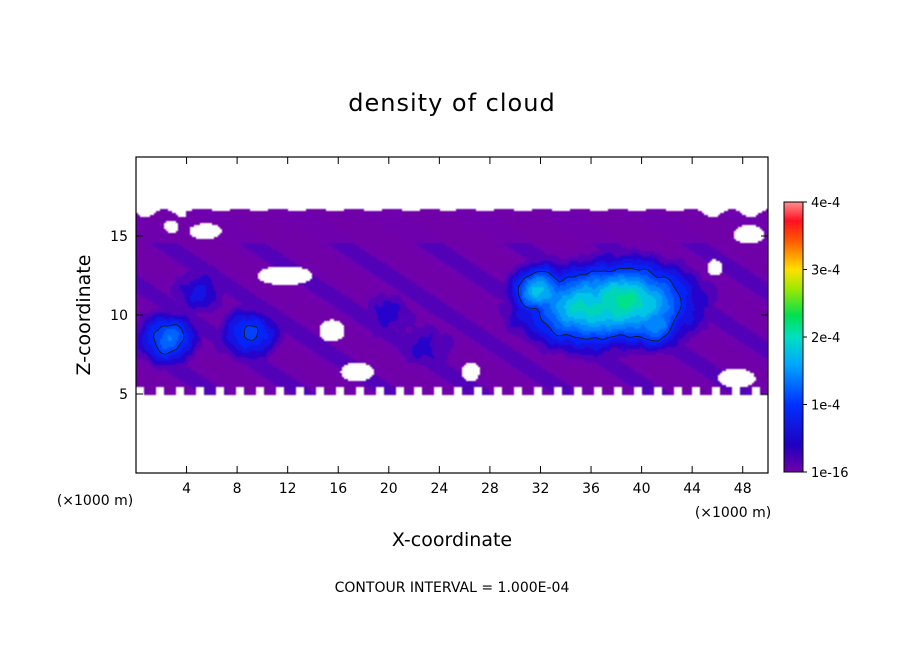  What do you see at coordinates (95, 501) in the screenshot?
I see `z-unit-label: (×1000 m)` at bounding box center [95, 501].